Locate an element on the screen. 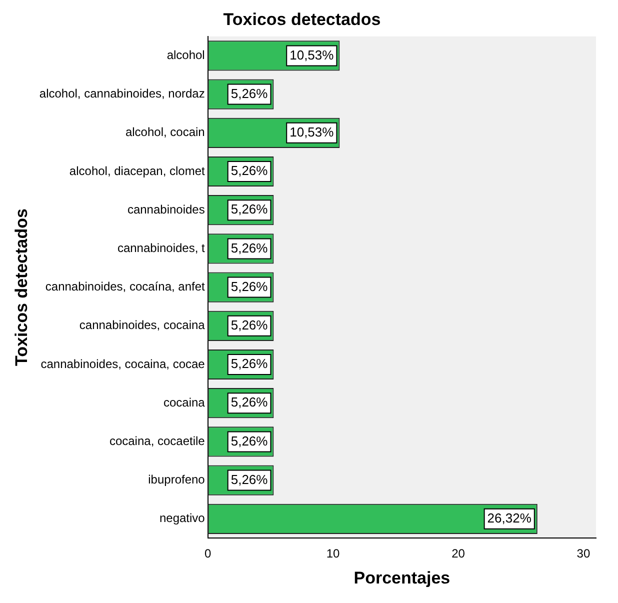 Image resolution: width=618 pixels, height=603 pixels. y-tick-label: ibuprofeno is located at coordinates (177, 479).